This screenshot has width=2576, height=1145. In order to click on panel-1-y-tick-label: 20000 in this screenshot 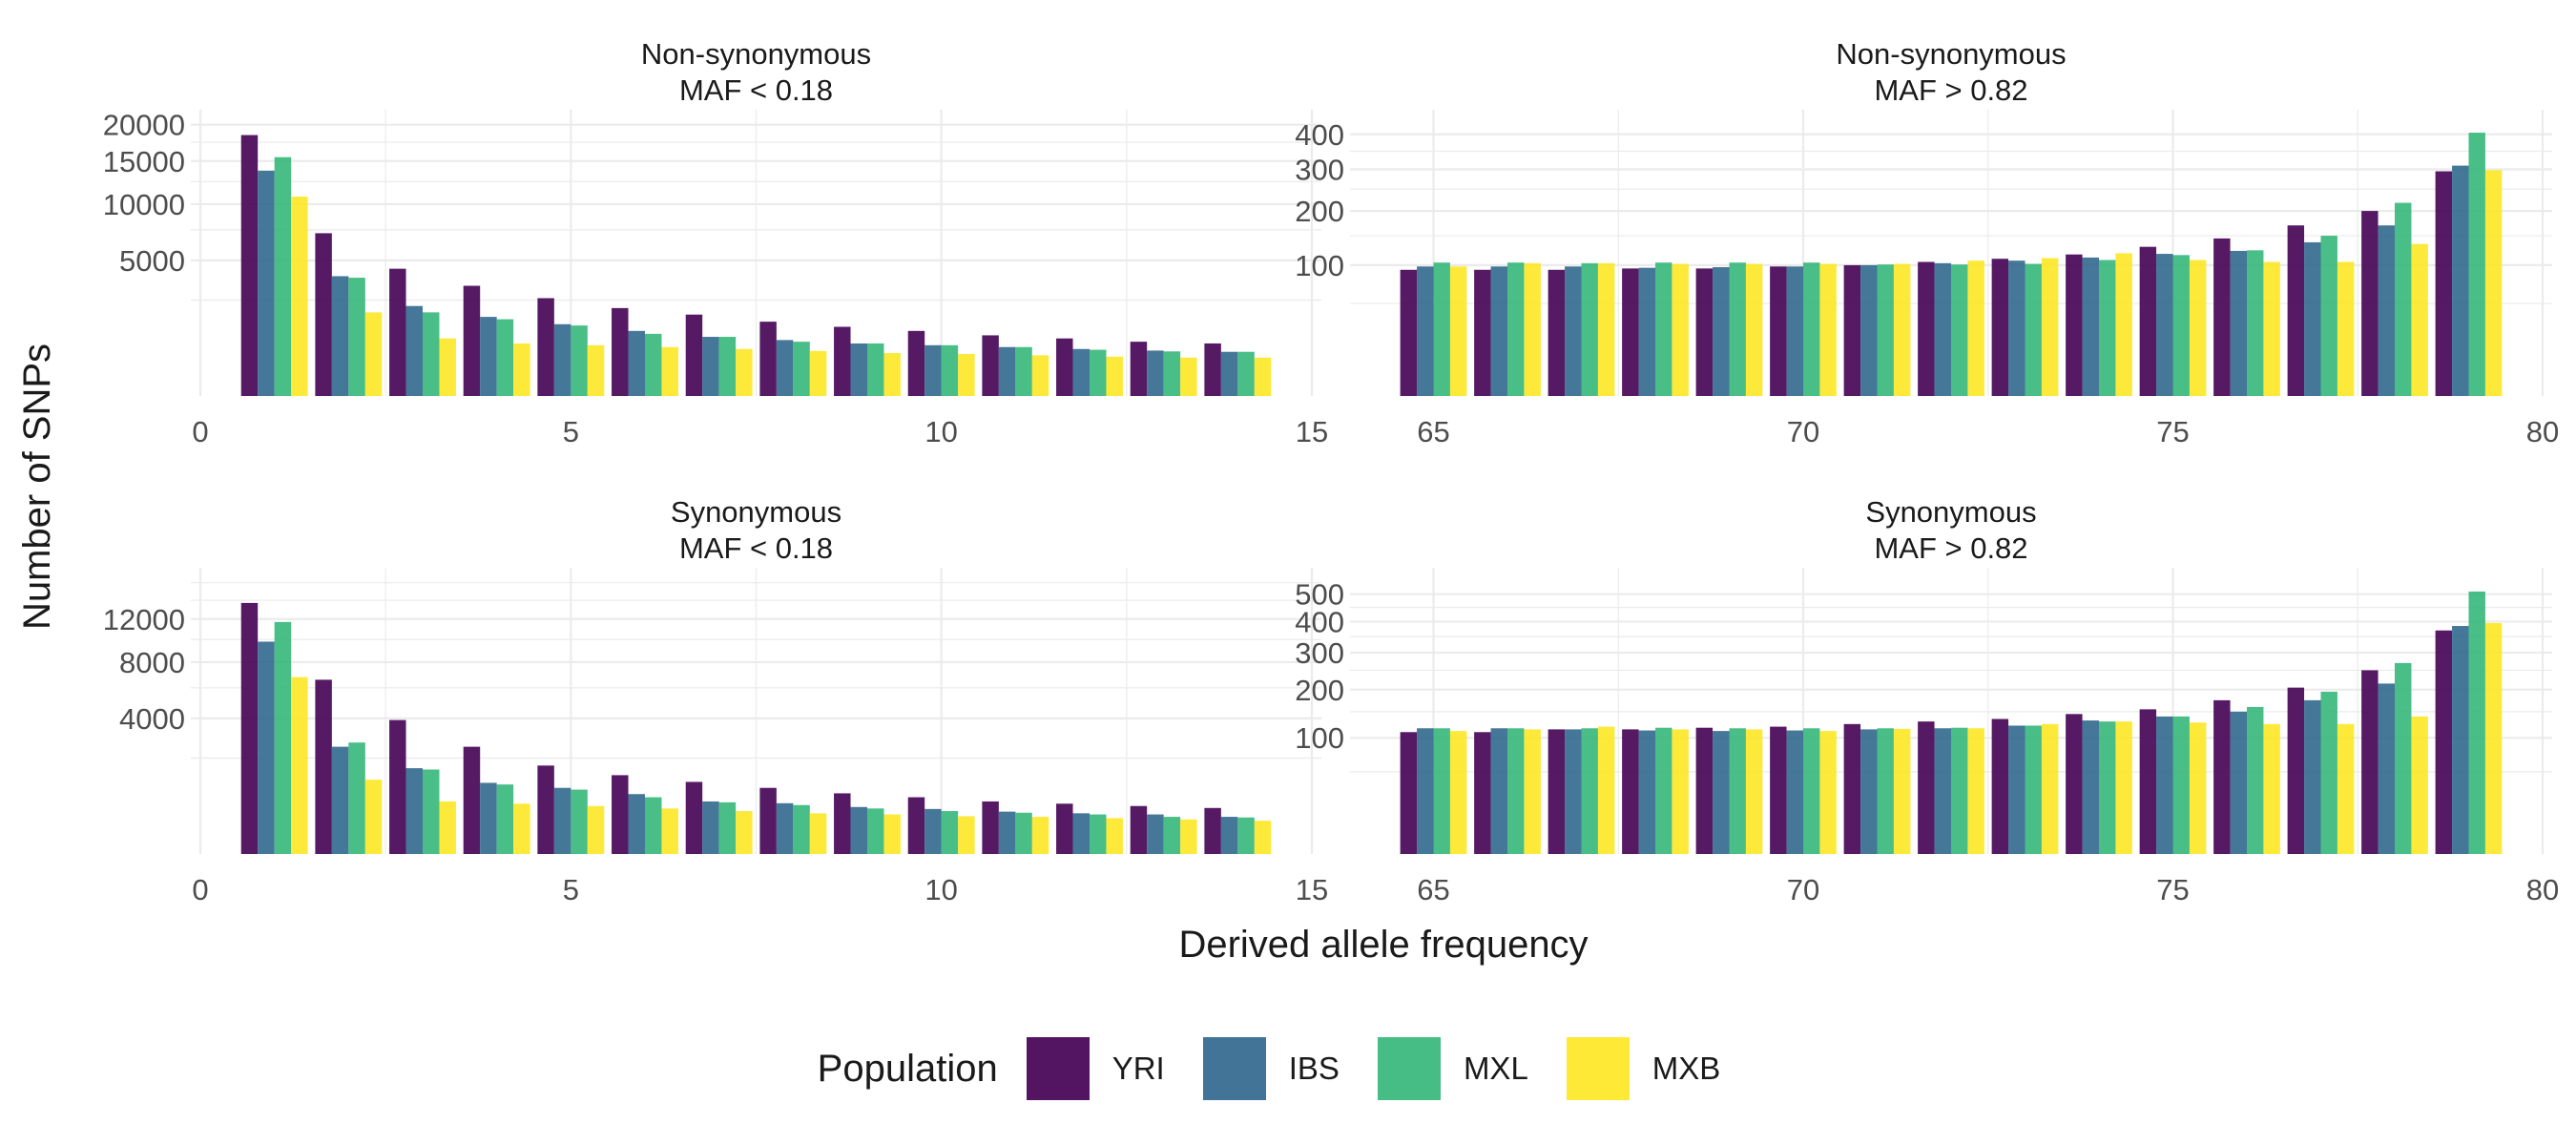, I will do `click(144, 125)`.